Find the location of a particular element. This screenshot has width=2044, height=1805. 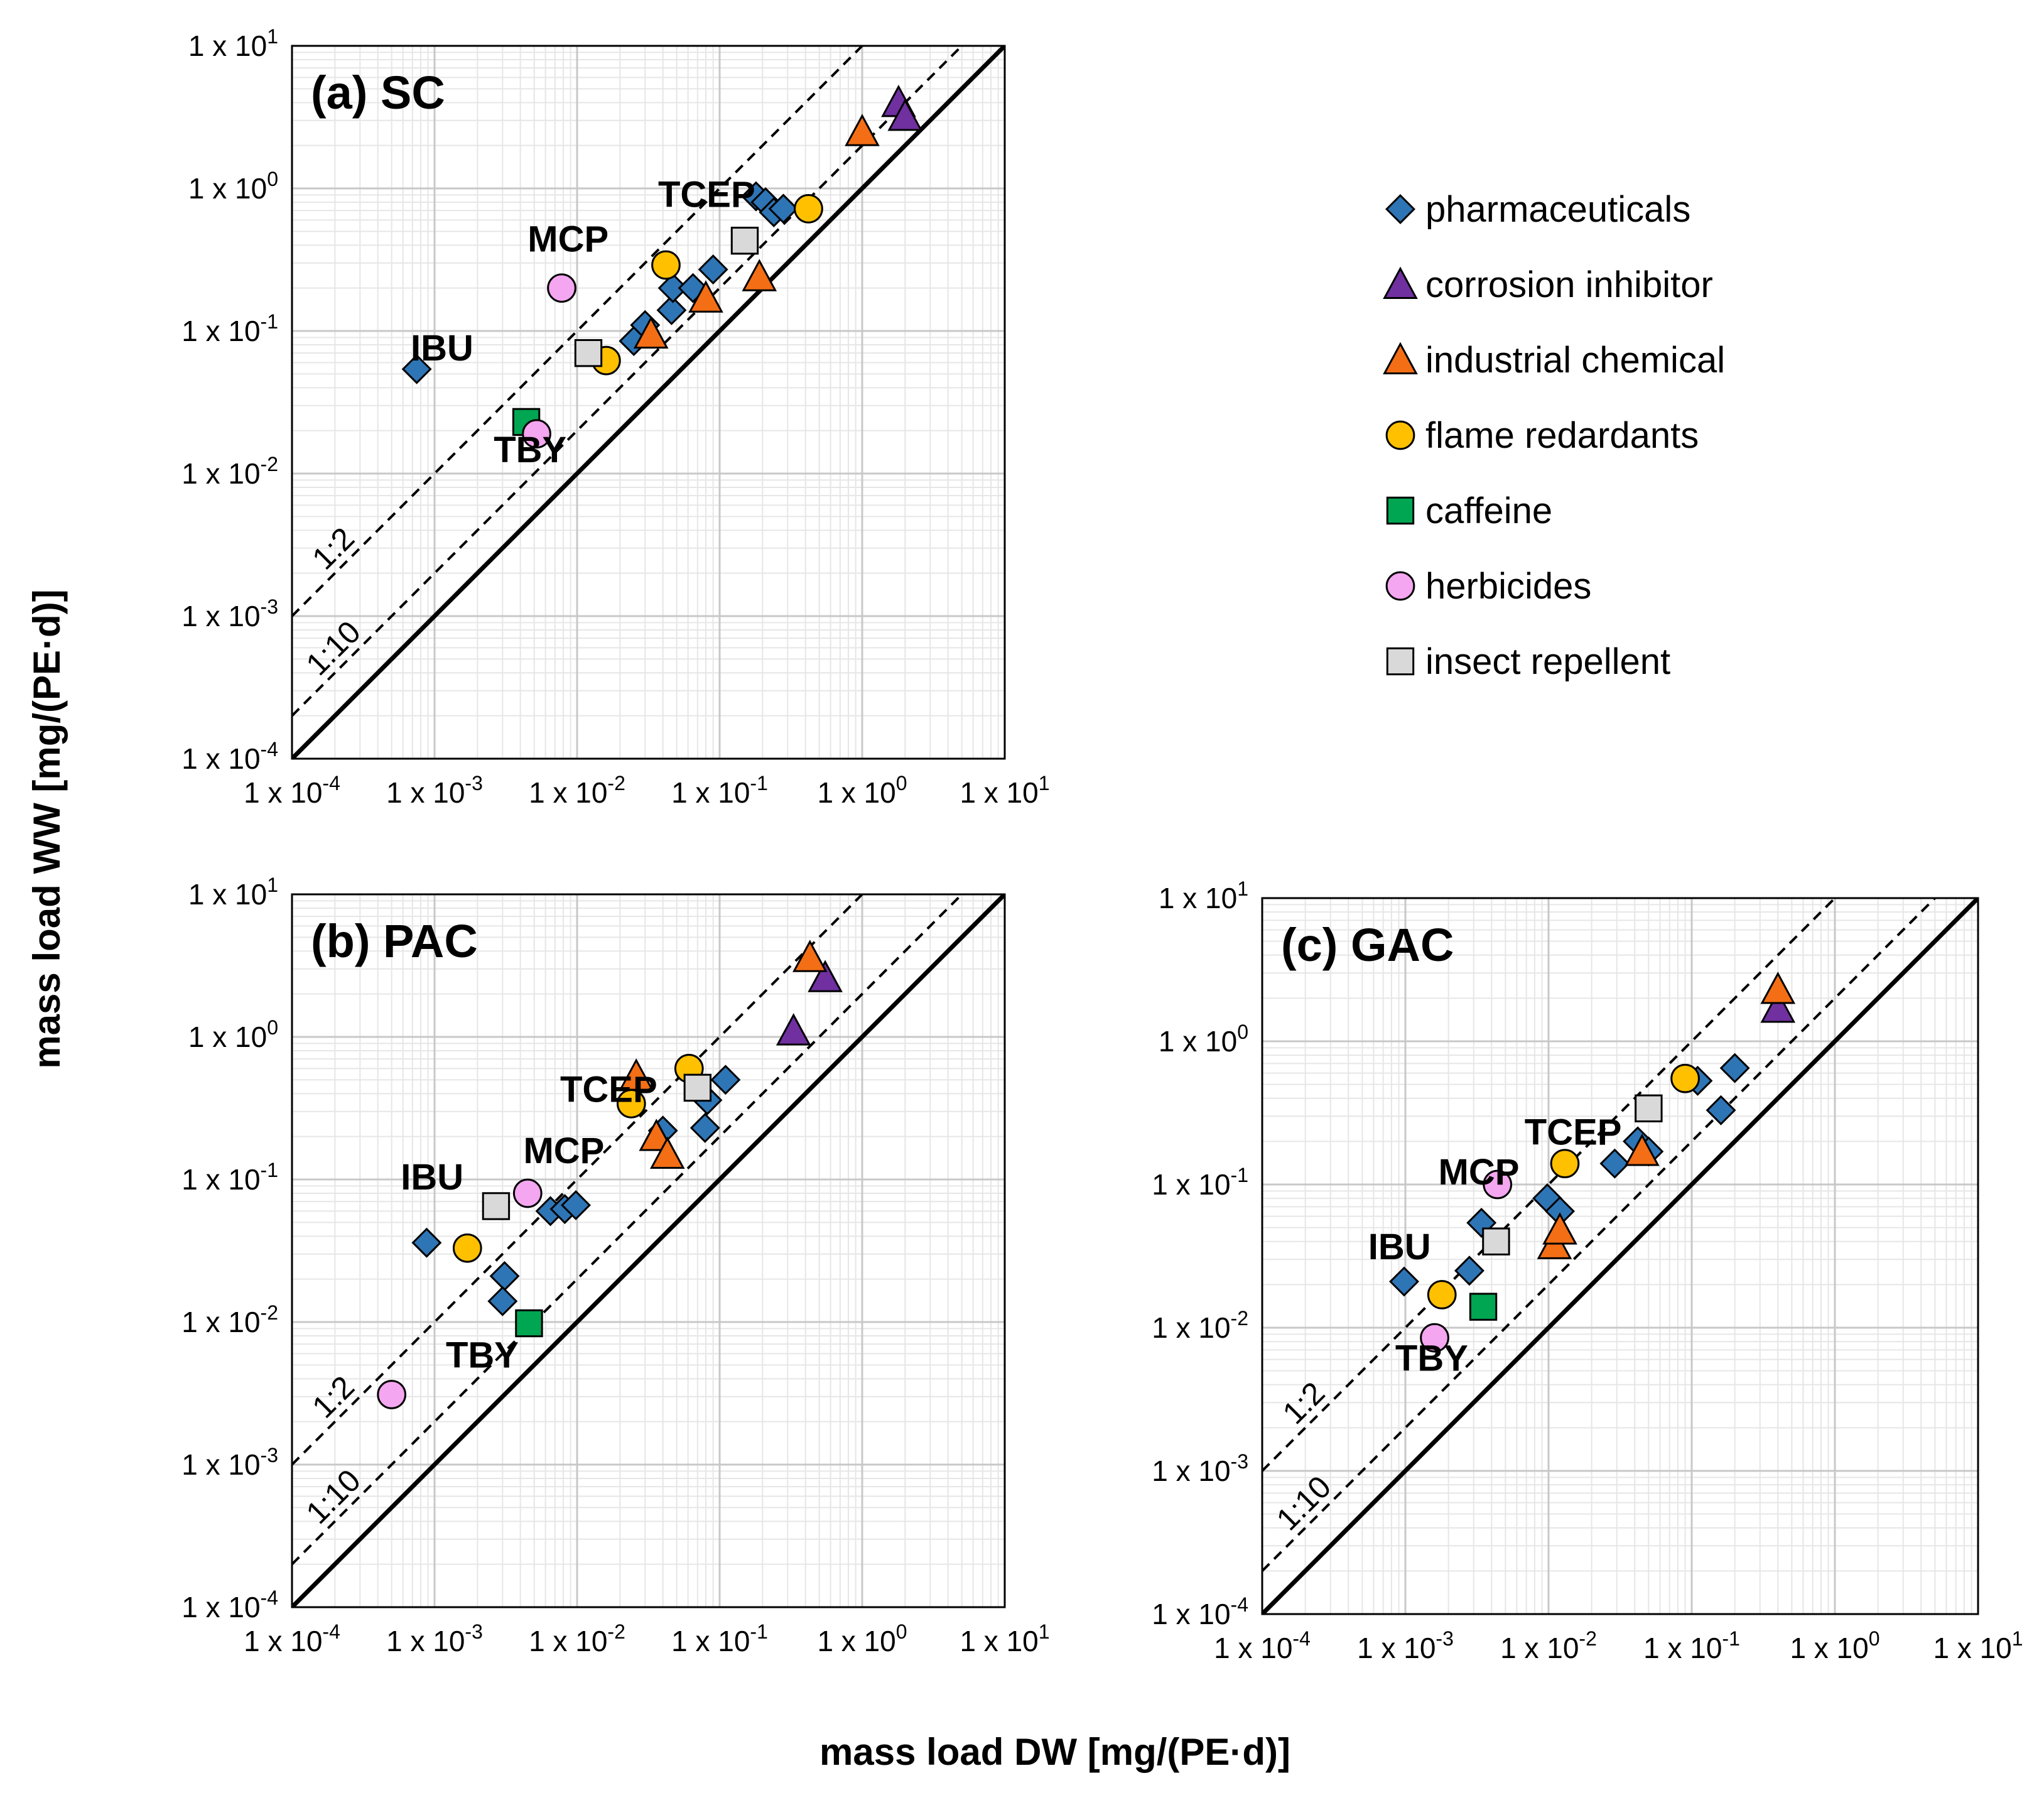

y-axis-label: mass load WW [mg/(PE·d)] is located at coordinates (47, 829).